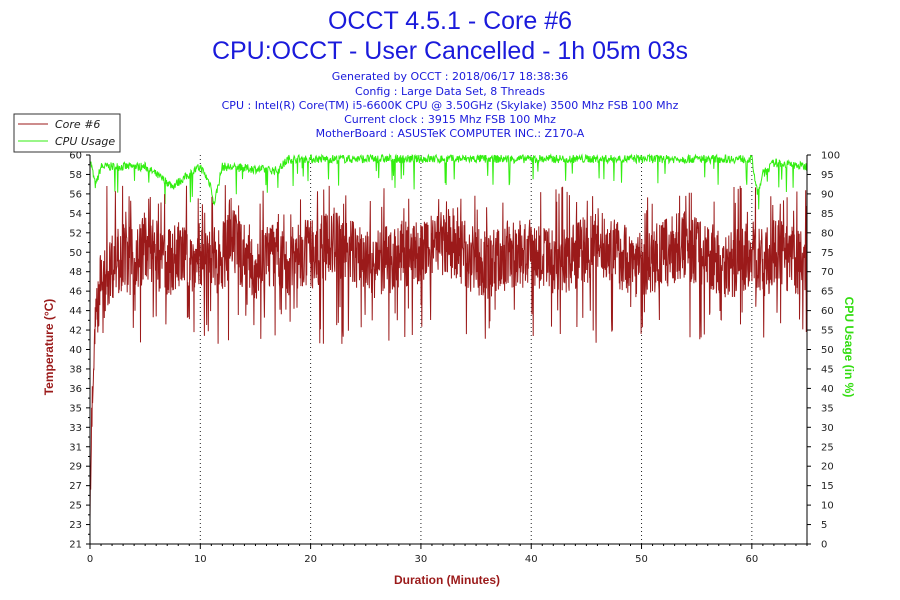 This screenshot has height=600, width=900. What do you see at coordinates (200, 559) in the screenshot?
I see `x-tick-label: 10` at bounding box center [200, 559].